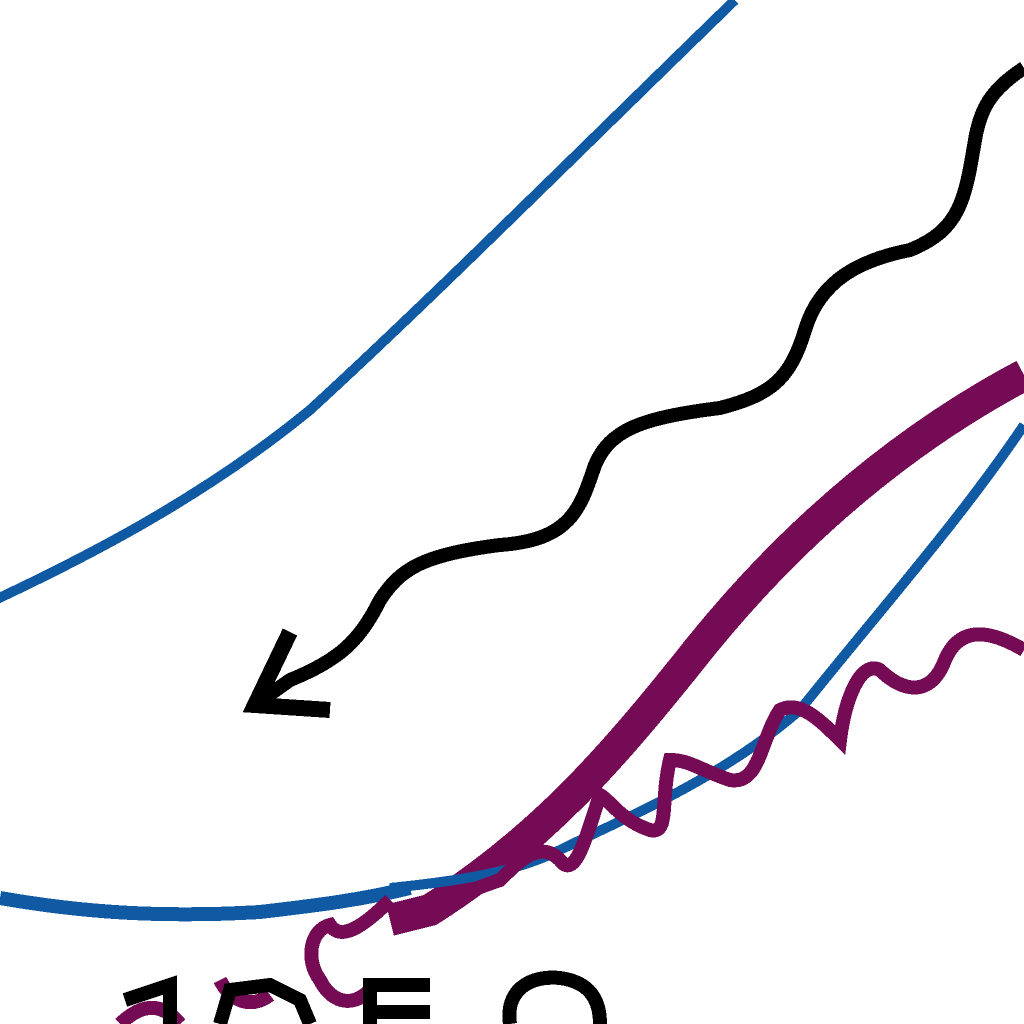 This screenshot has height=1024, width=1024. What do you see at coordinates (206, 901) in the screenshot?
I see `lower-blue-arc` at bounding box center [206, 901].